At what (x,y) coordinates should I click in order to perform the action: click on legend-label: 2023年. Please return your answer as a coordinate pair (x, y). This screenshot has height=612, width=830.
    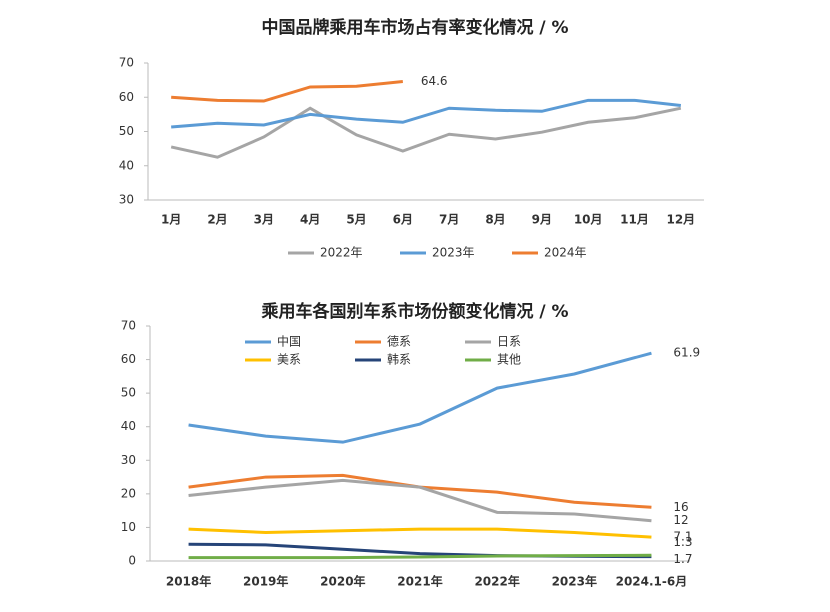
    Looking at the image, I should click on (453, 253).